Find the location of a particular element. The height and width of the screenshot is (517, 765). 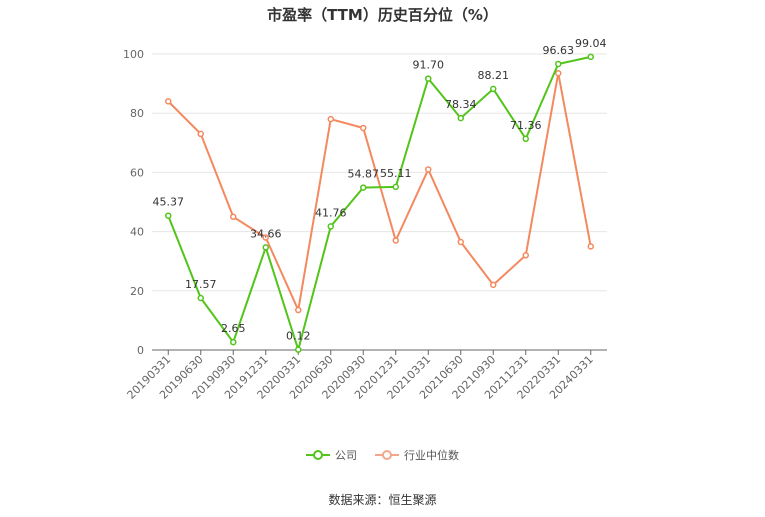

data-label: 88.21 is located at coordinates (494, 75).